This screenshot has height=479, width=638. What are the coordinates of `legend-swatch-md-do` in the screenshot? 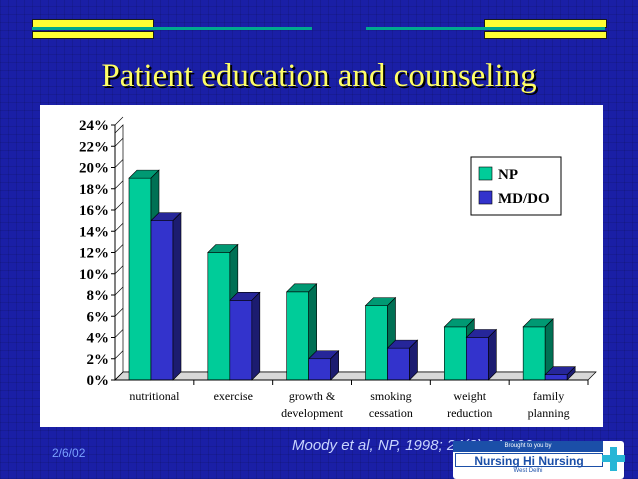 It's located at (485, 197).